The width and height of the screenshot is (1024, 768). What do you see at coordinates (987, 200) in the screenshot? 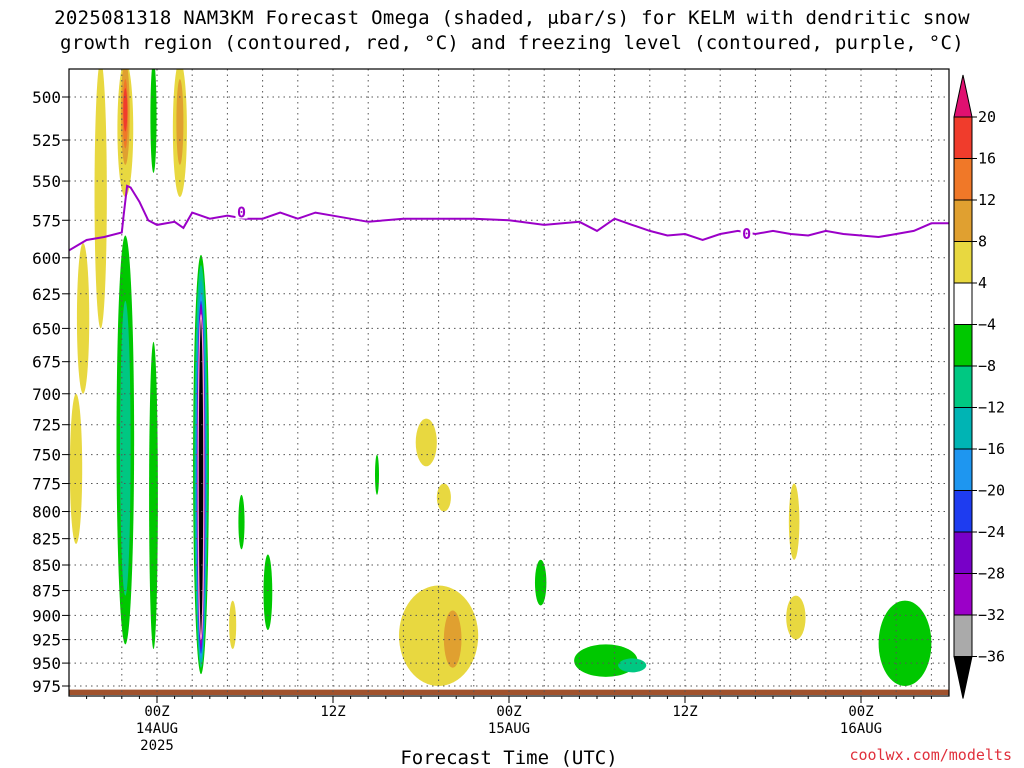
I see `colorbar-label-2: 12` at bounding box center [987, 200].